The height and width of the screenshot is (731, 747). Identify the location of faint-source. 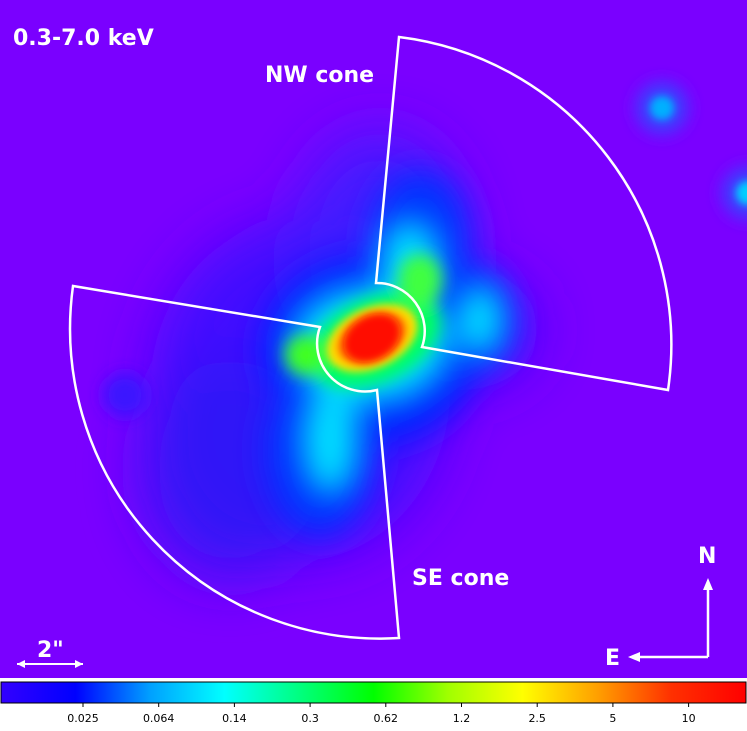
(125, 395).